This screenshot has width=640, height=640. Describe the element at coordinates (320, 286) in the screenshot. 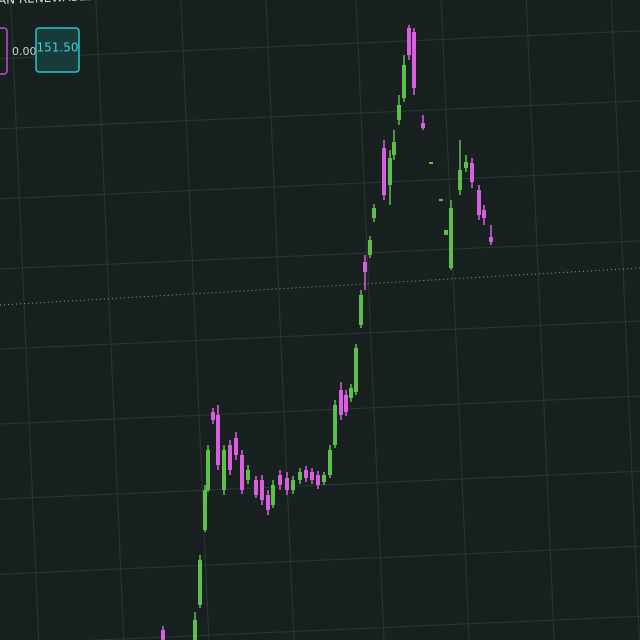

I see `price-line` at that location.